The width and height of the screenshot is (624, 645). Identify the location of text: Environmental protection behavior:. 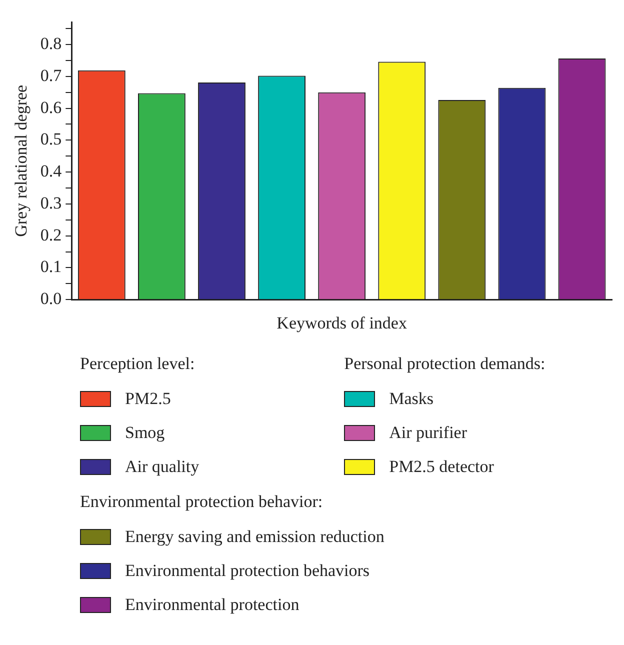
(202, 502).